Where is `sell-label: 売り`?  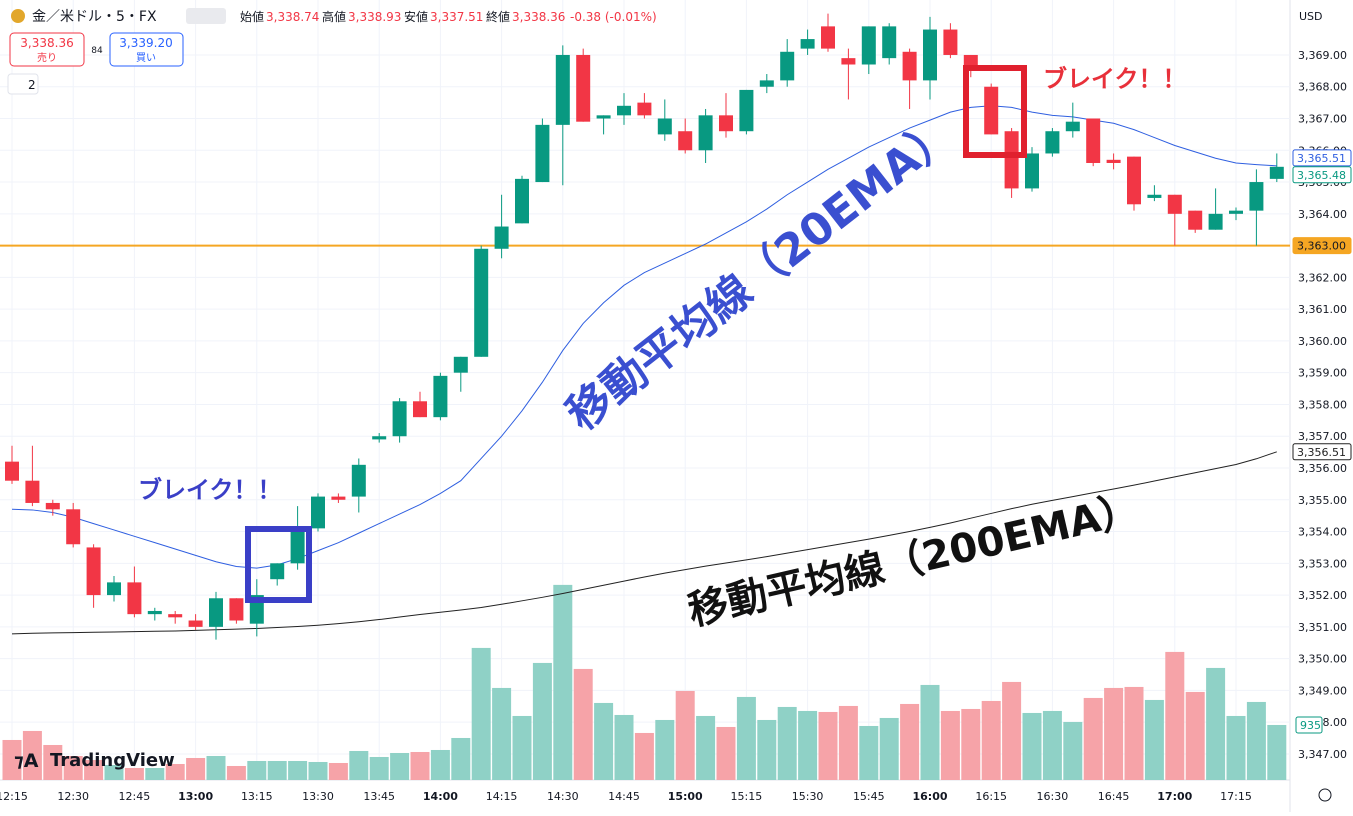 sell-label: 売り is located at coordinates (47, 57).